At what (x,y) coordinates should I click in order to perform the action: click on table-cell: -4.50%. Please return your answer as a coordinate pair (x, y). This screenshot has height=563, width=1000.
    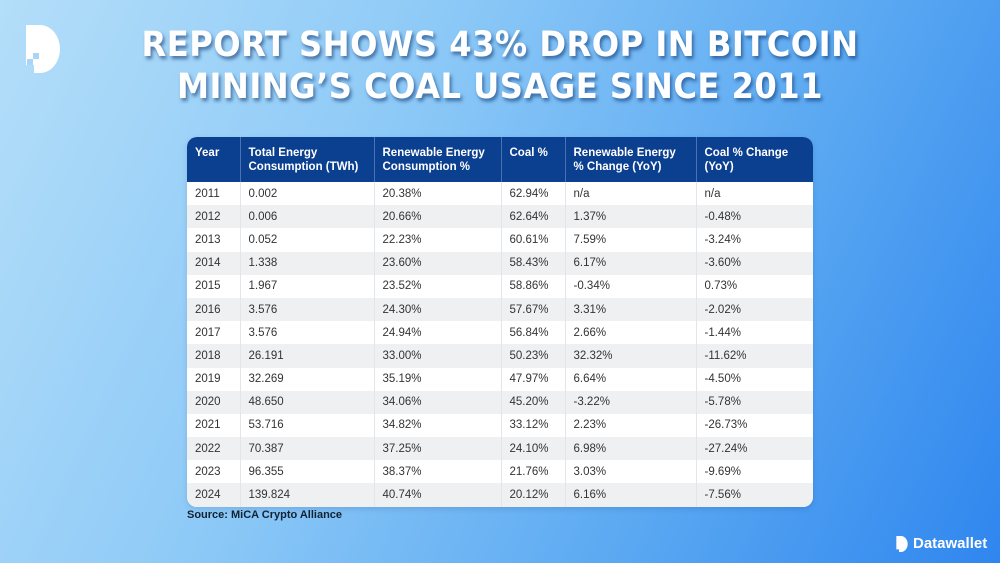
    Looking at the image, I should click on (722, 379).